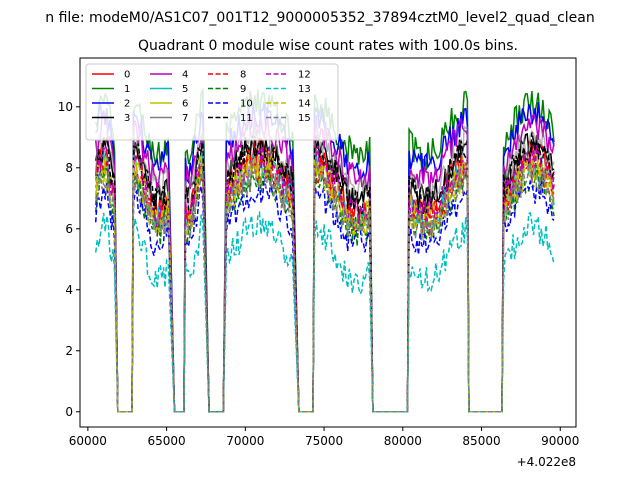  I want to click on legend-label-3: 3, so click(127, 118).